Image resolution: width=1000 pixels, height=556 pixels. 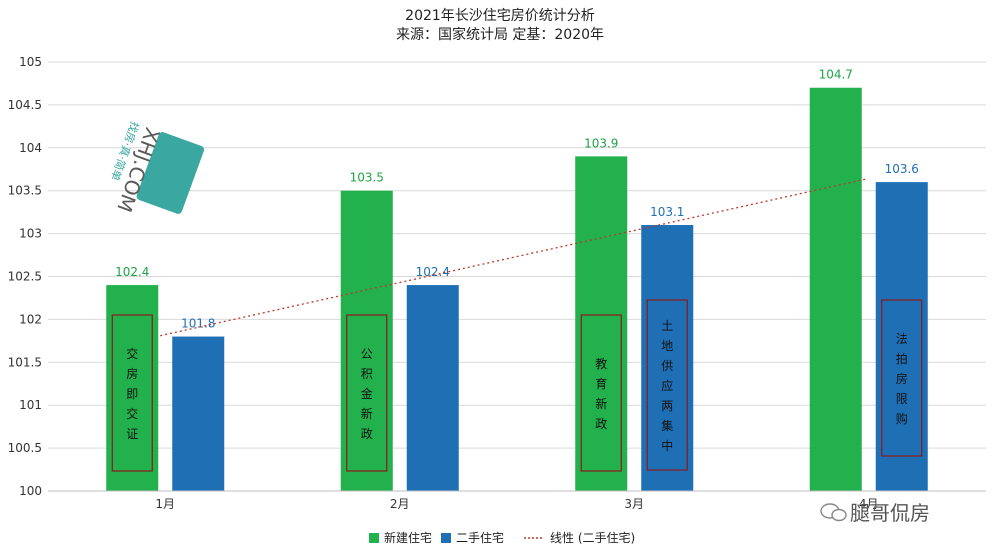 I want to click on annotation-text: 土地供应两集中, so click(x=667, y=386).